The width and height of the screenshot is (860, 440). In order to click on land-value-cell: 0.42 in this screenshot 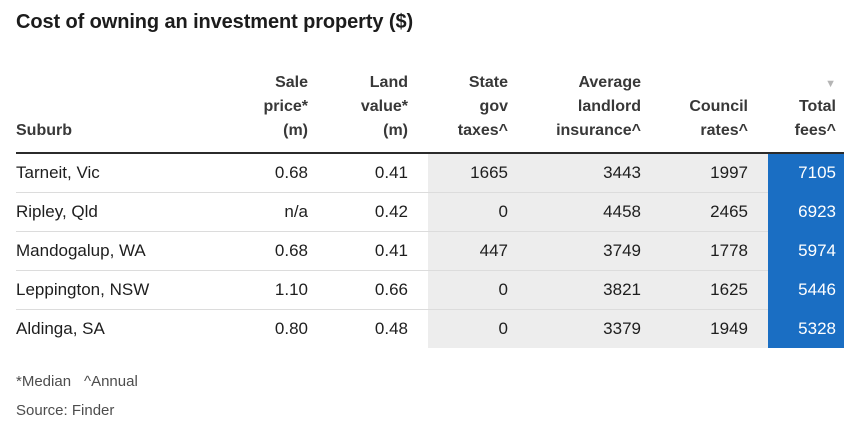, I will do `click(378, 212)`.